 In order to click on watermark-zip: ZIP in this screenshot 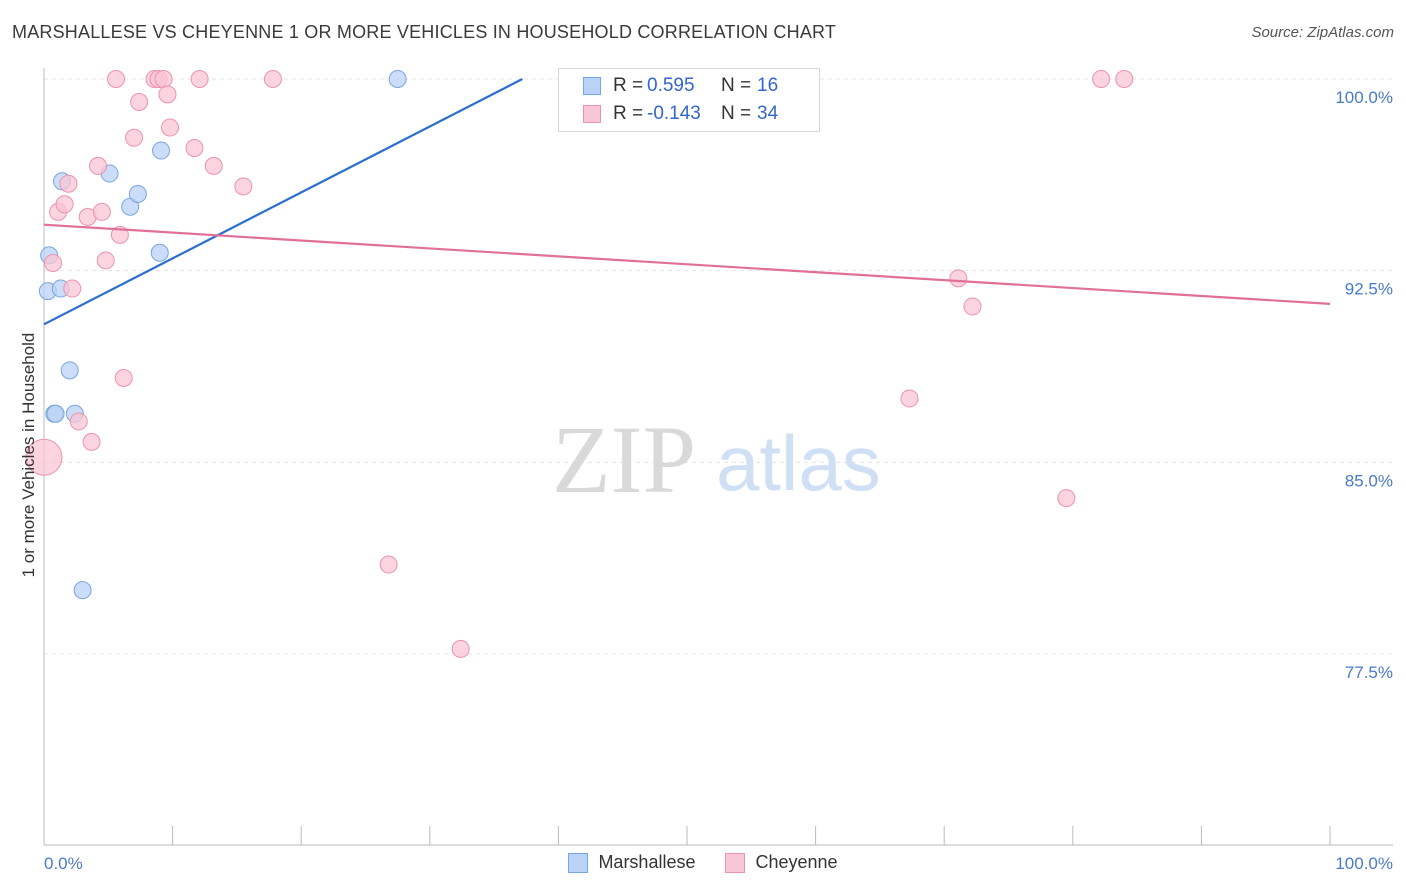, I will do `click(624, 459)`.